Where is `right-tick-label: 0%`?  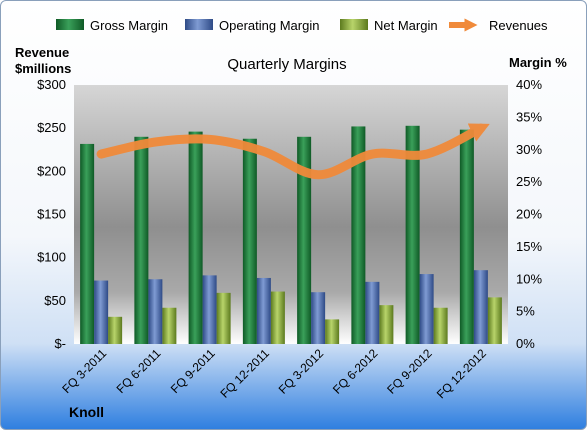 right-tick-label: 0% is located at coordinates (525, 343).